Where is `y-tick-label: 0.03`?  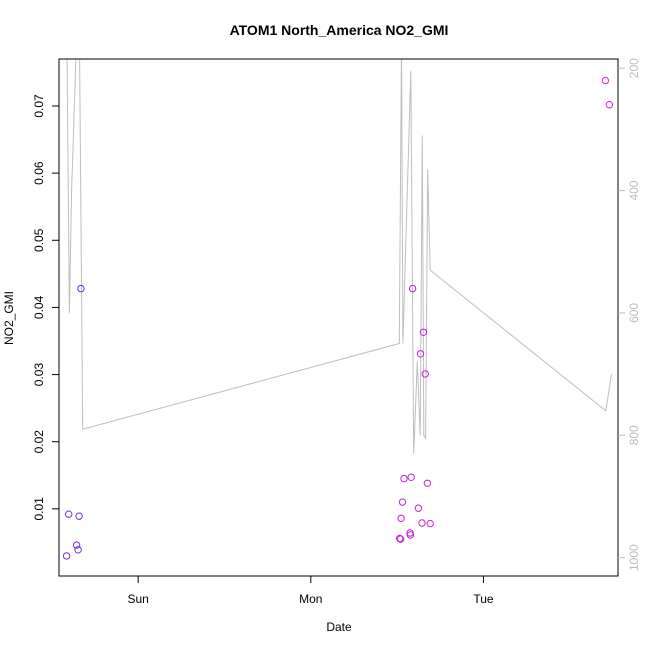
y-tick-label: 0.03 is located at coordinates (39, 375).